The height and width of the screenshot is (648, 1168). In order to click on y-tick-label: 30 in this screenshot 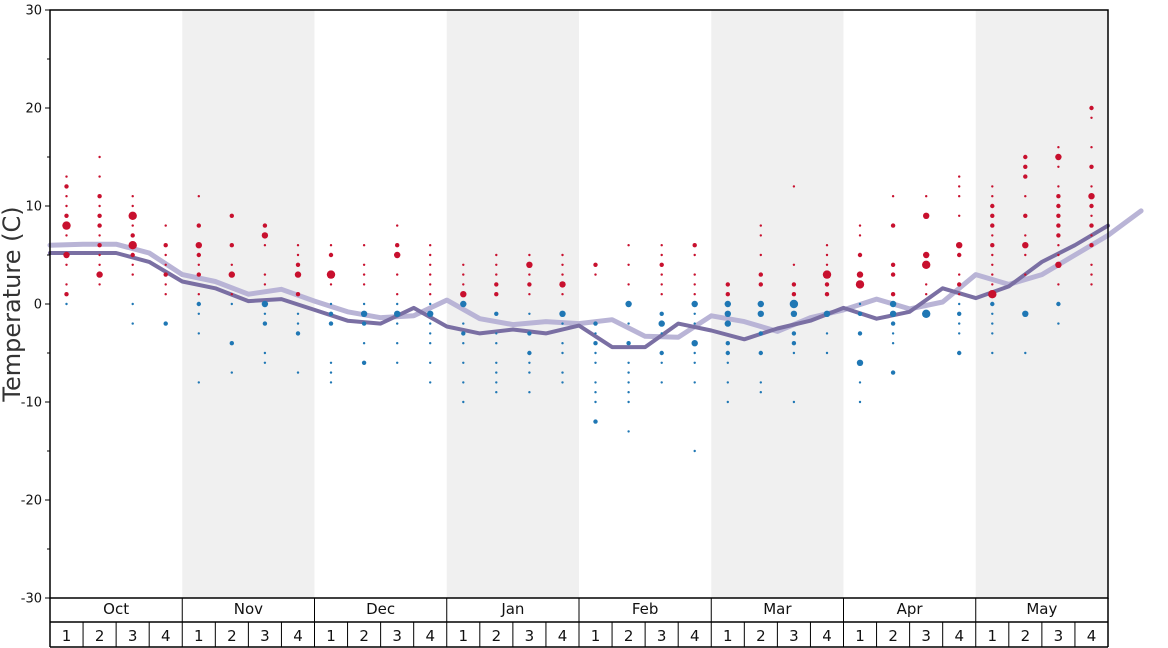, I will do `click(33, 11)`.